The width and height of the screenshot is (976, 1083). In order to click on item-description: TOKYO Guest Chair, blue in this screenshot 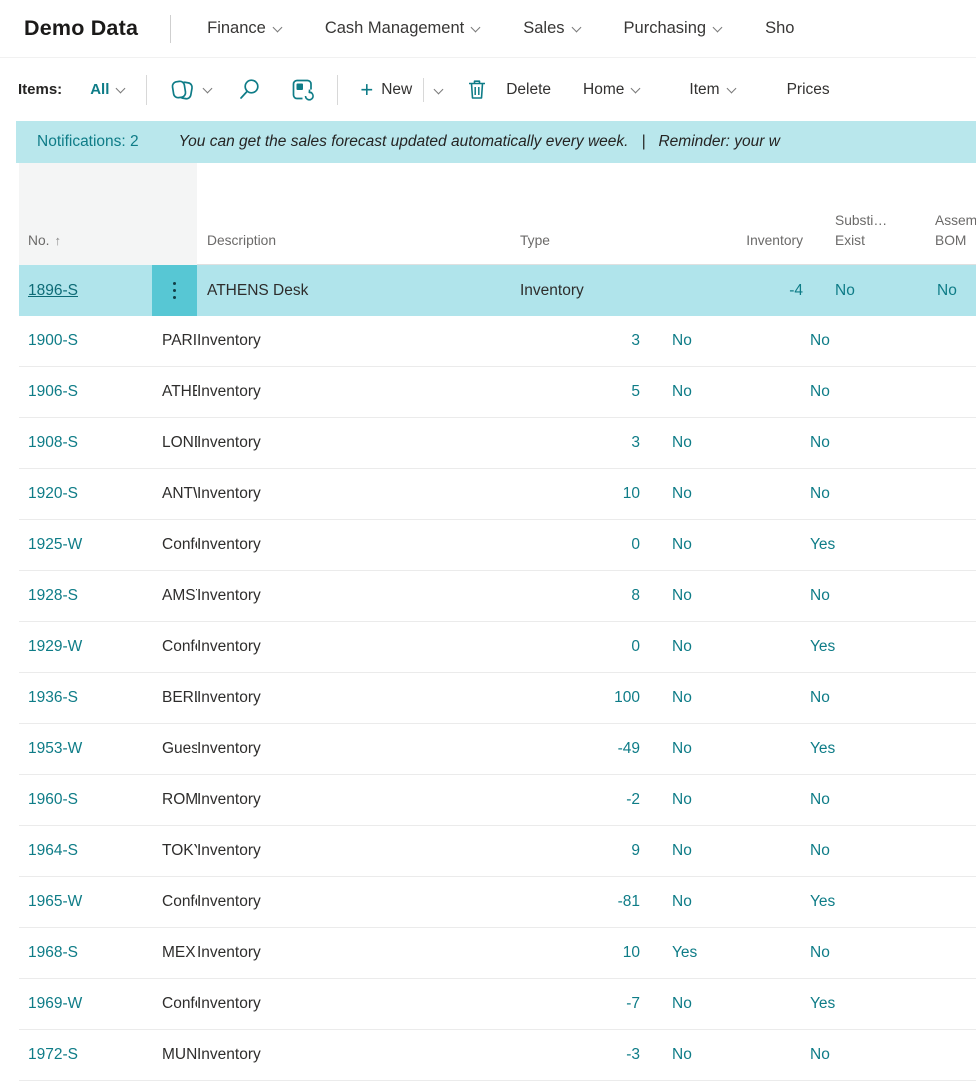, I will do `click(179, 850)`.